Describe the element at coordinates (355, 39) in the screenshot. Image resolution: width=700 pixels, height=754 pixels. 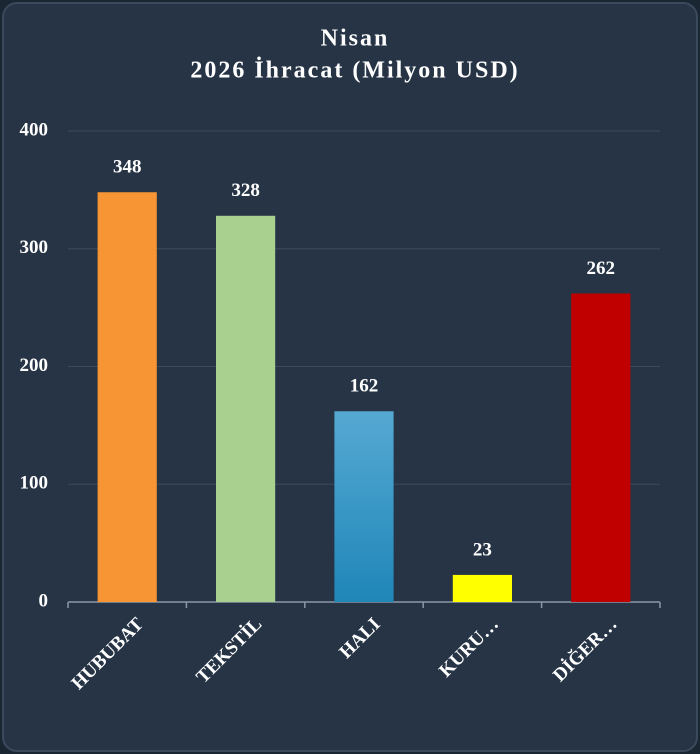
I see `chart-title: Nisan` at that location.